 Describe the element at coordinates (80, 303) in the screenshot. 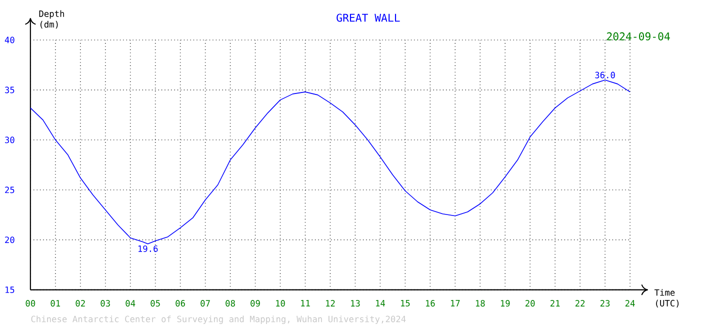

I see `x-tick-label: 02` at that location.